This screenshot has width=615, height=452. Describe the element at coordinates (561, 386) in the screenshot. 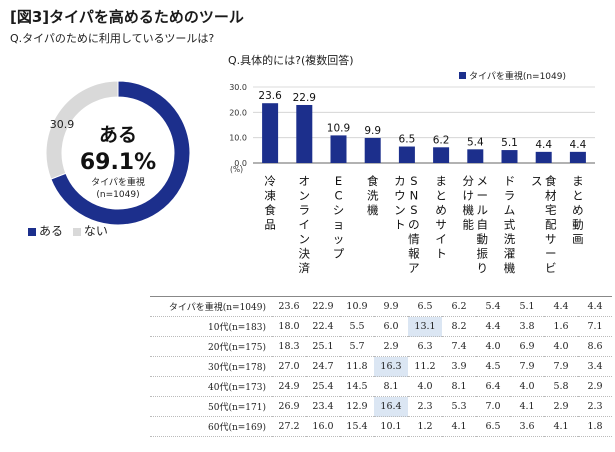

I see `table-cell: 5.8` at that location.